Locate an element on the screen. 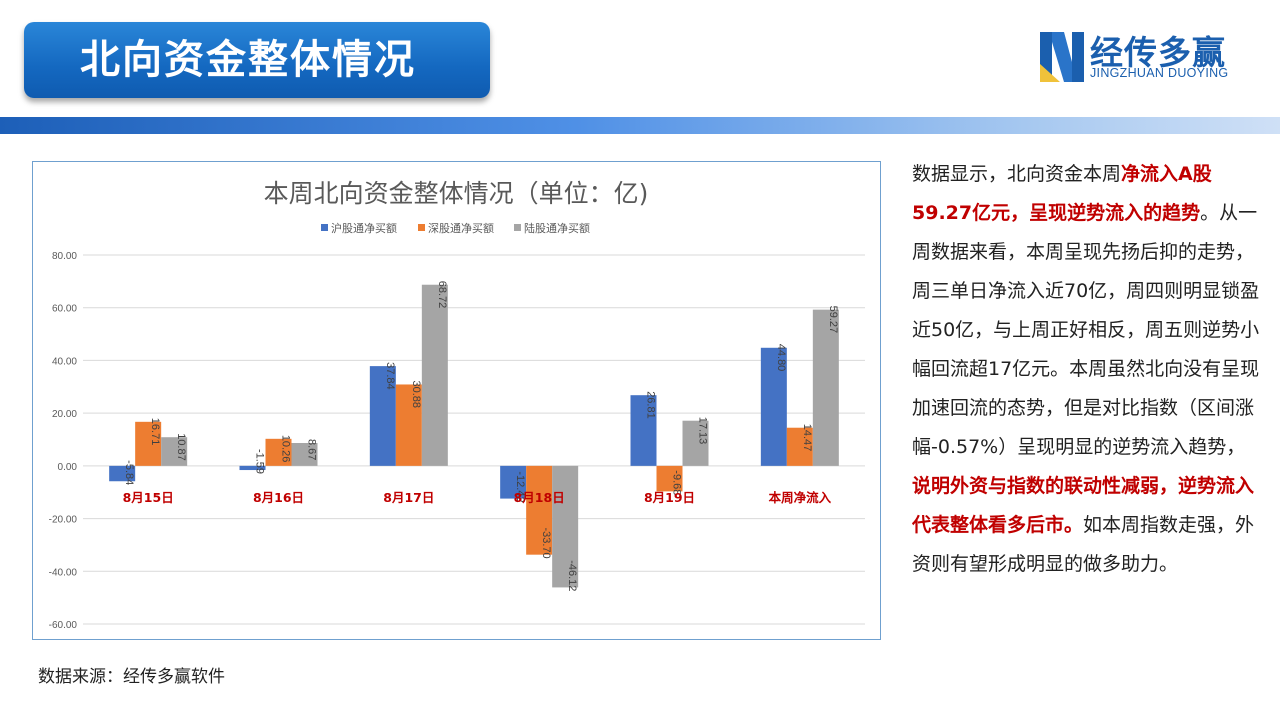 The image size is (1280, 720). data-label: 68.72 is located at coordinates (442, 295).